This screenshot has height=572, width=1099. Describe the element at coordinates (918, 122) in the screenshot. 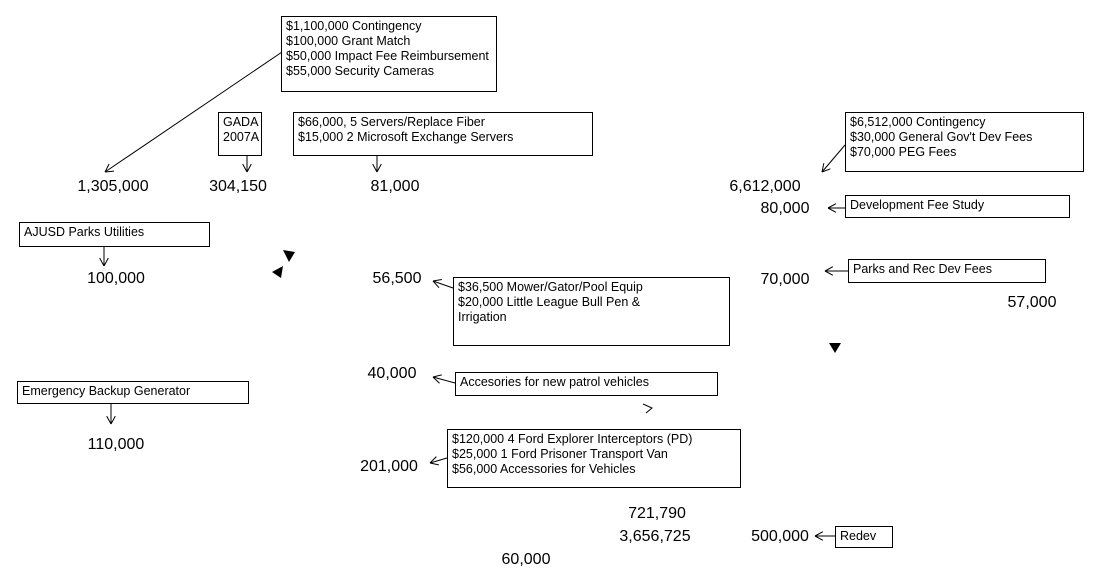

I see `note-line: $6,512,000 Contingency` at that location.